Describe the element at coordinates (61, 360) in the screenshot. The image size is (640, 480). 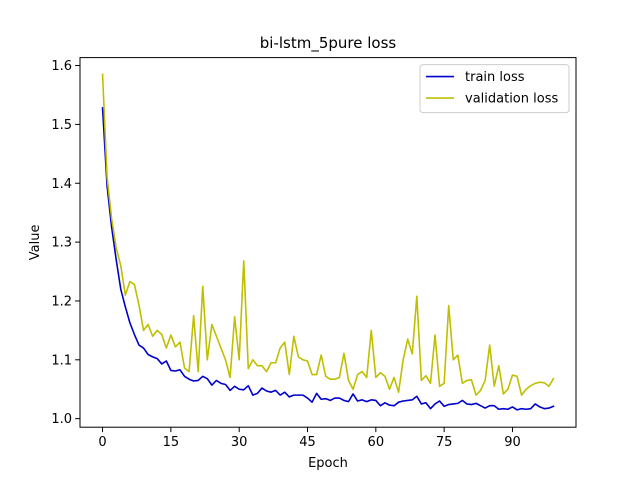
I see `y-tick-label: 1.1` at that location.